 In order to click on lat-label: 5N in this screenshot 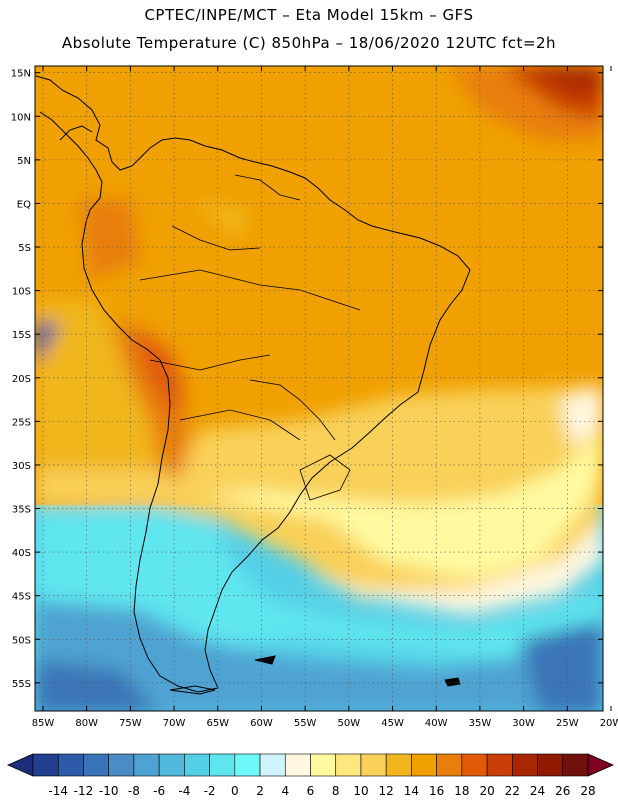, I will do `click(24, 161)`.